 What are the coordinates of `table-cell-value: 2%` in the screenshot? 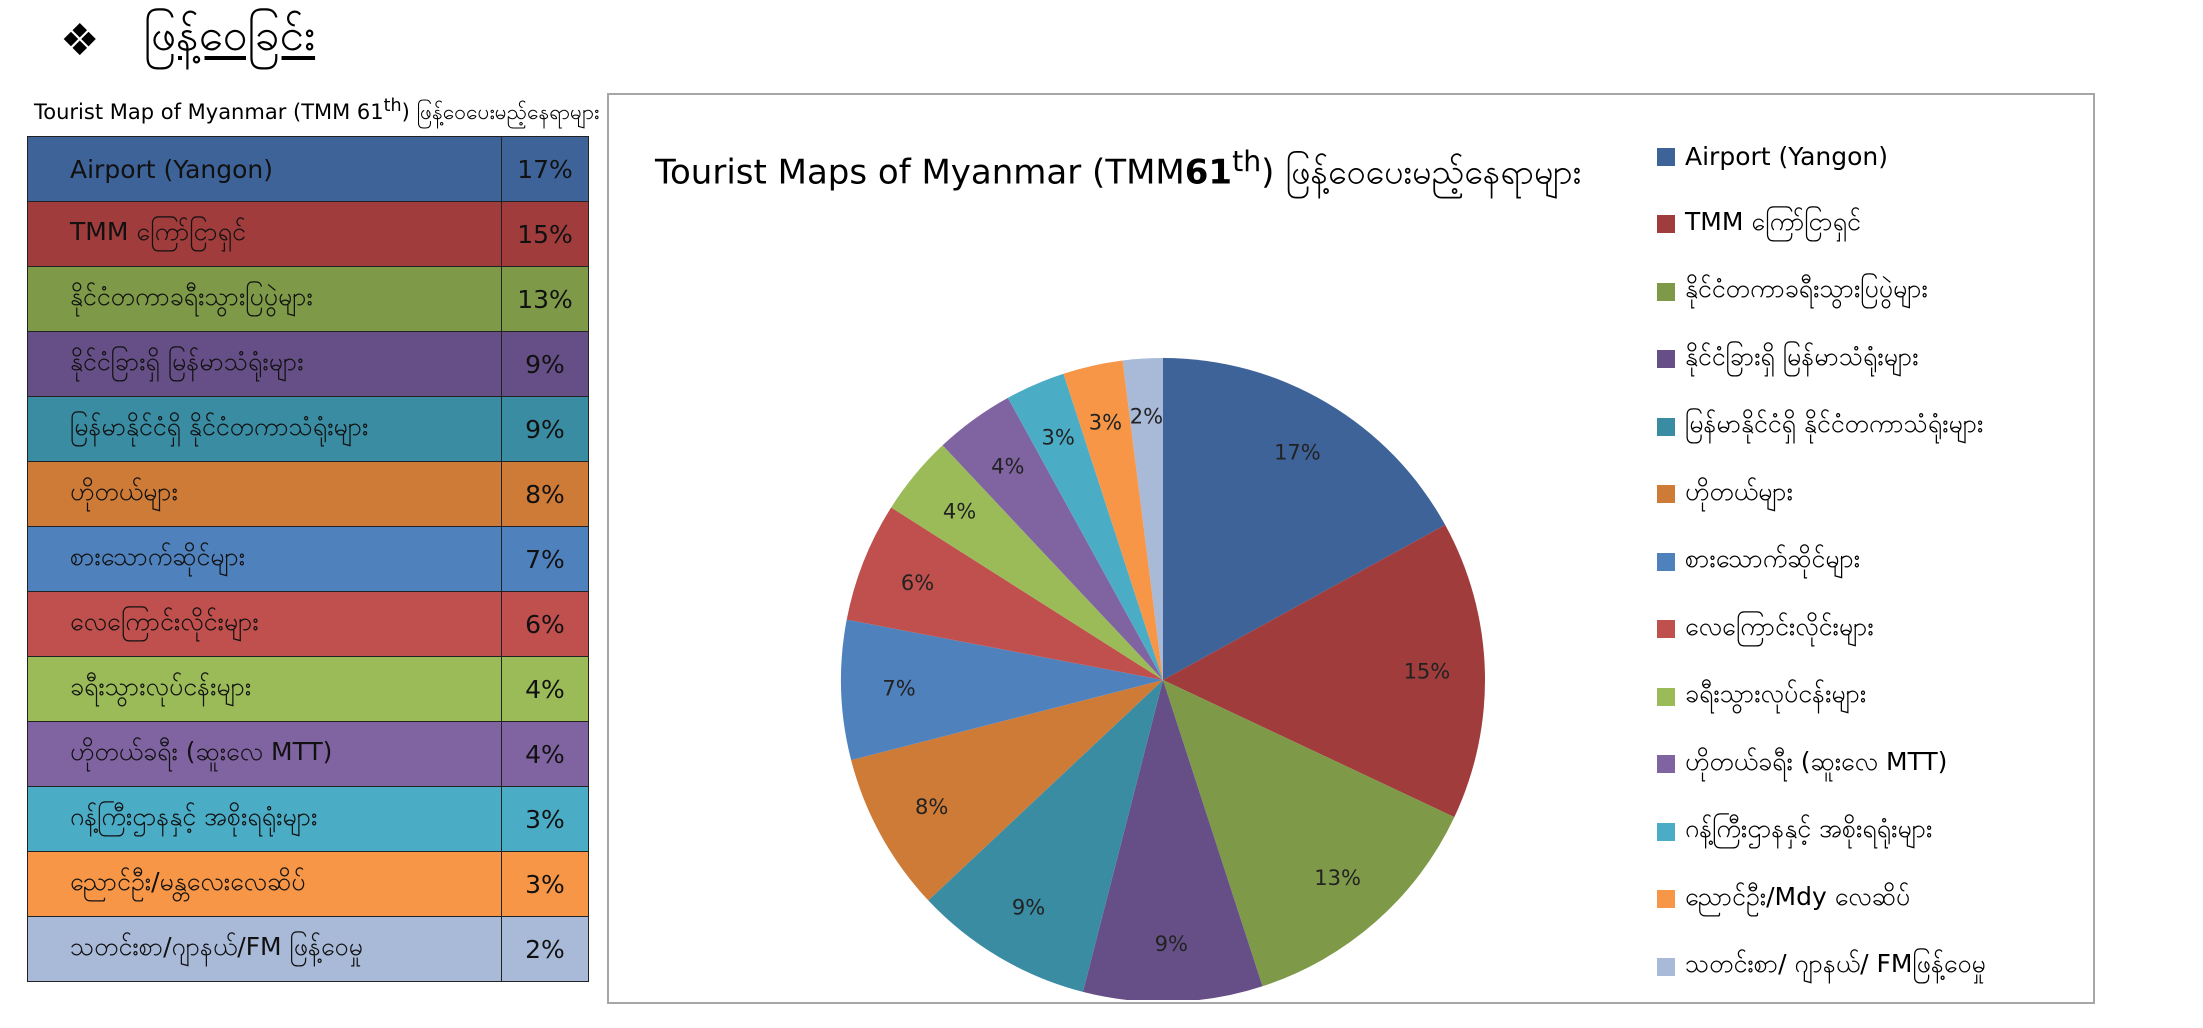 It's located at (545, 949).